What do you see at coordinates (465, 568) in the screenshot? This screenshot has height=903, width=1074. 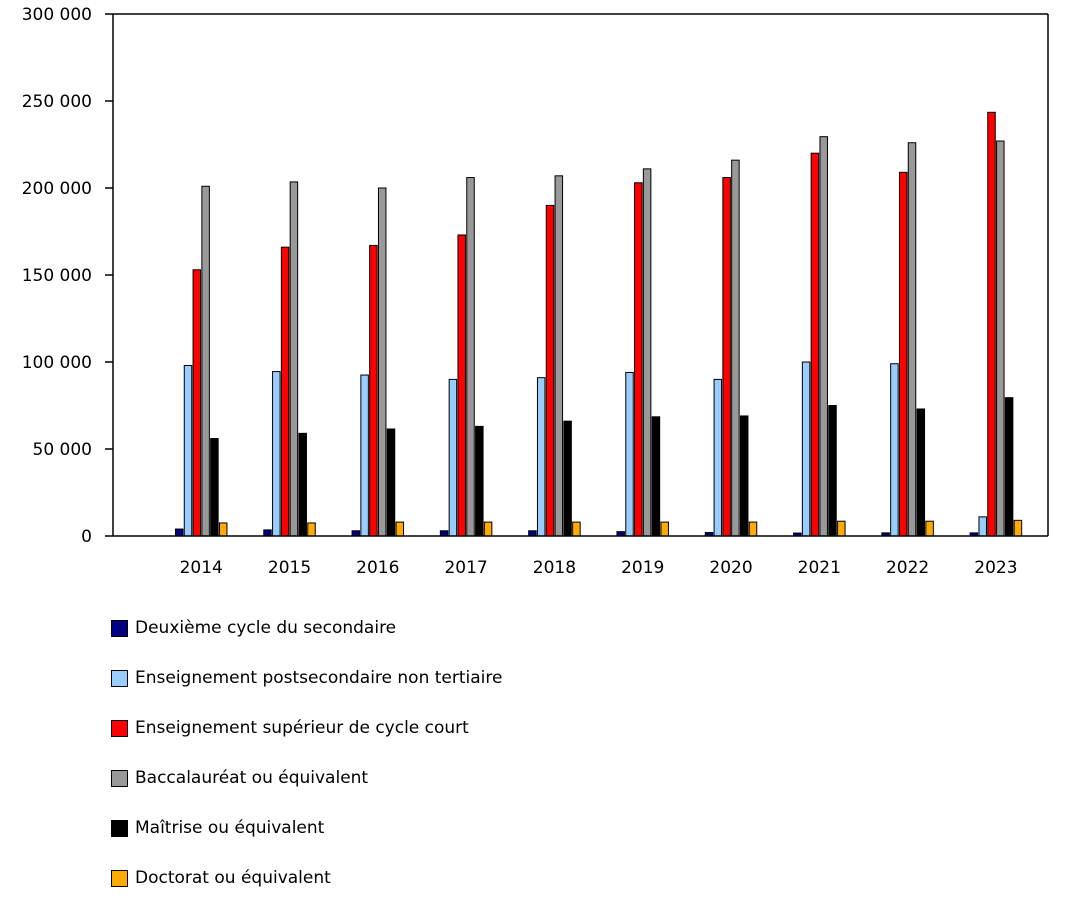 I see `x-tick-label: 2017` at bounding box center [465, 568].